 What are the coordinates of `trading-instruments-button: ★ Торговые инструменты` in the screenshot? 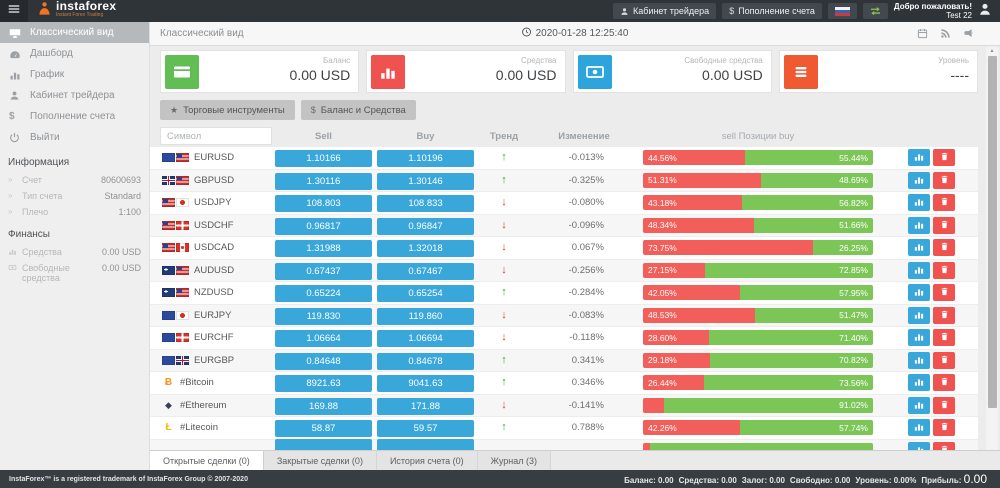 It's located at (227, 110).